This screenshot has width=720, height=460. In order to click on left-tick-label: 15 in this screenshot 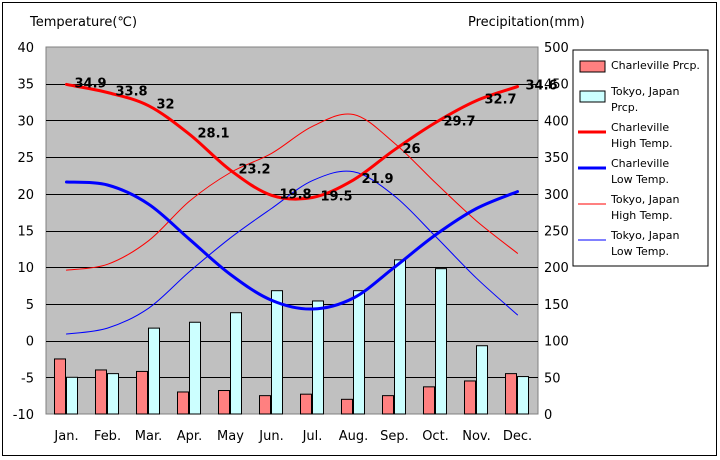, I will do `click(25, 232)`.